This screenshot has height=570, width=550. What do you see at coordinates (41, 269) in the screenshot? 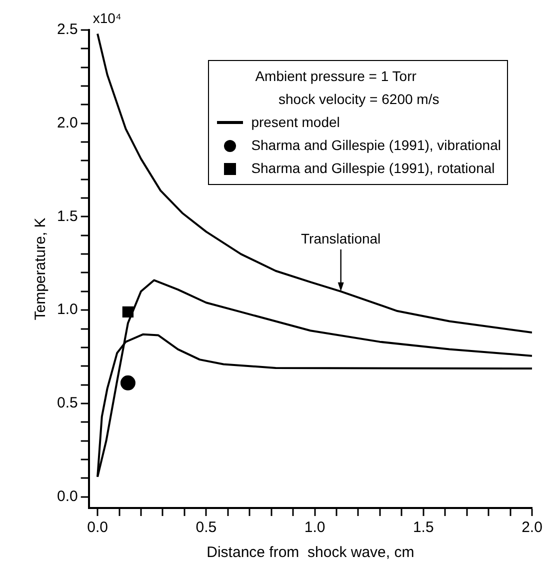
I see `y-axis-title: Temperature, K` at bounding box center [41, 269].